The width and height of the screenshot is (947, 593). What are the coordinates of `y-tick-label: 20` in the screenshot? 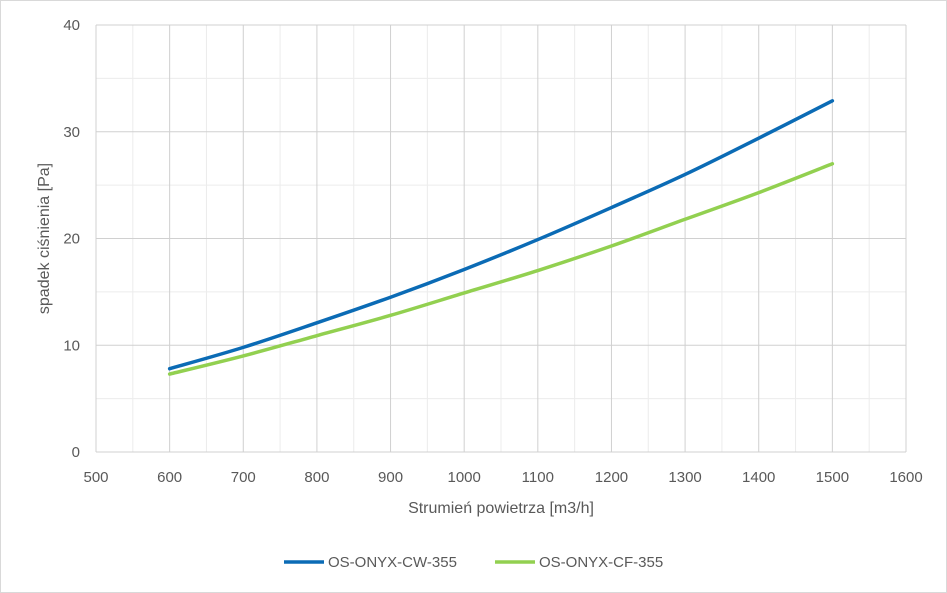 It's located at (71, 239).